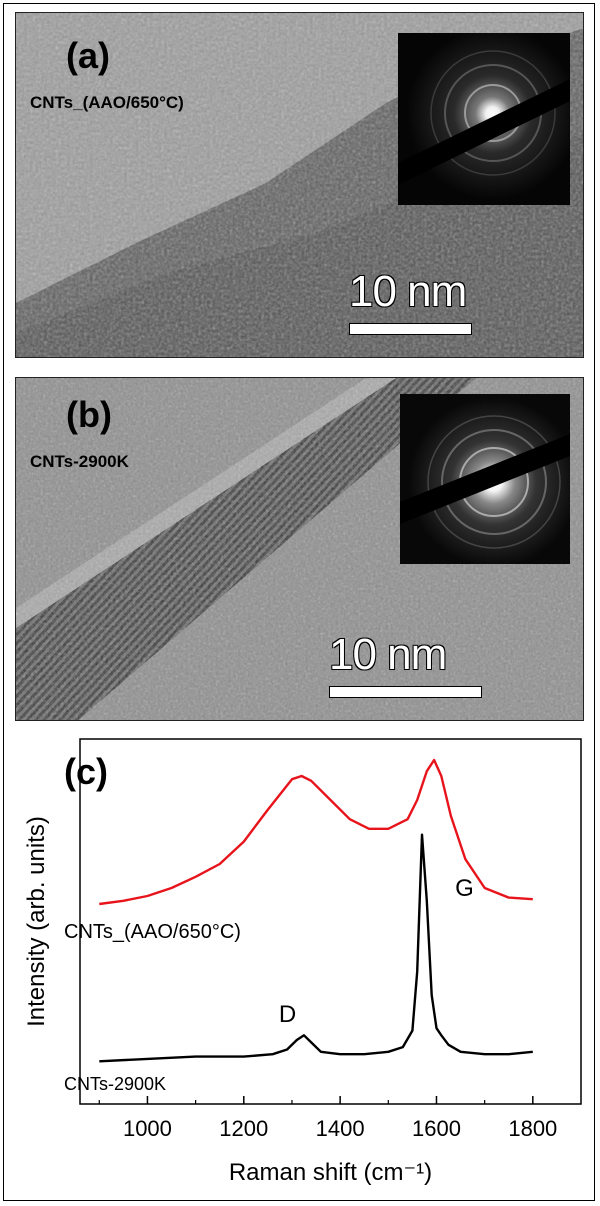  Describe the element at coordinates (287, 1014) in the screenshot. I see `peak-annotation: D` at that location.